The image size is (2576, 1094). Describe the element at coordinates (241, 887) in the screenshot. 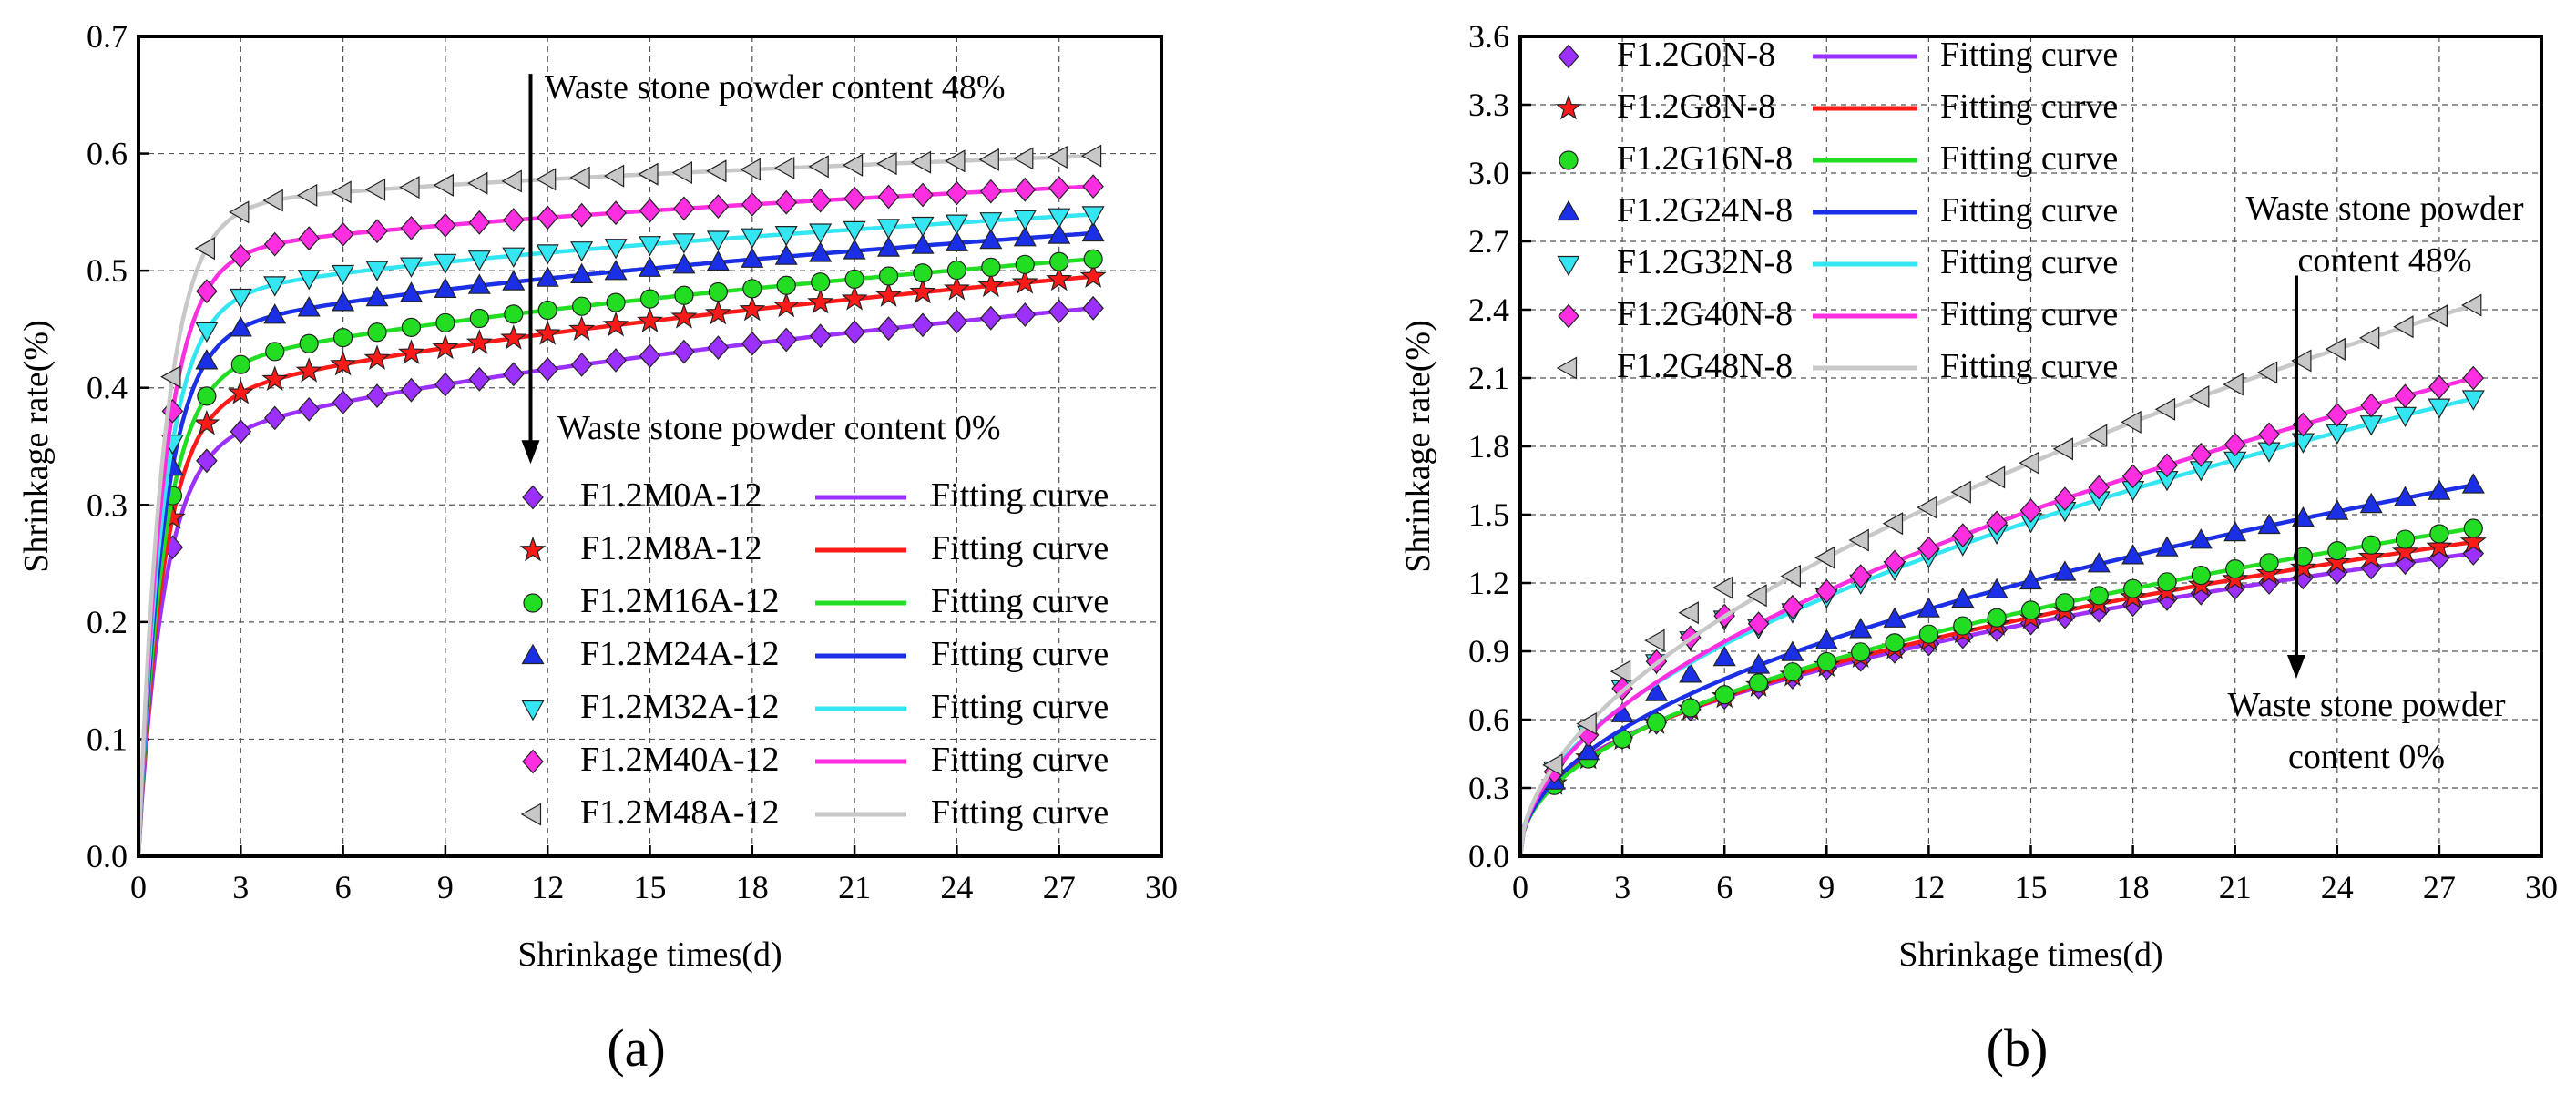

I see `x-tick-label: 3` at that location.